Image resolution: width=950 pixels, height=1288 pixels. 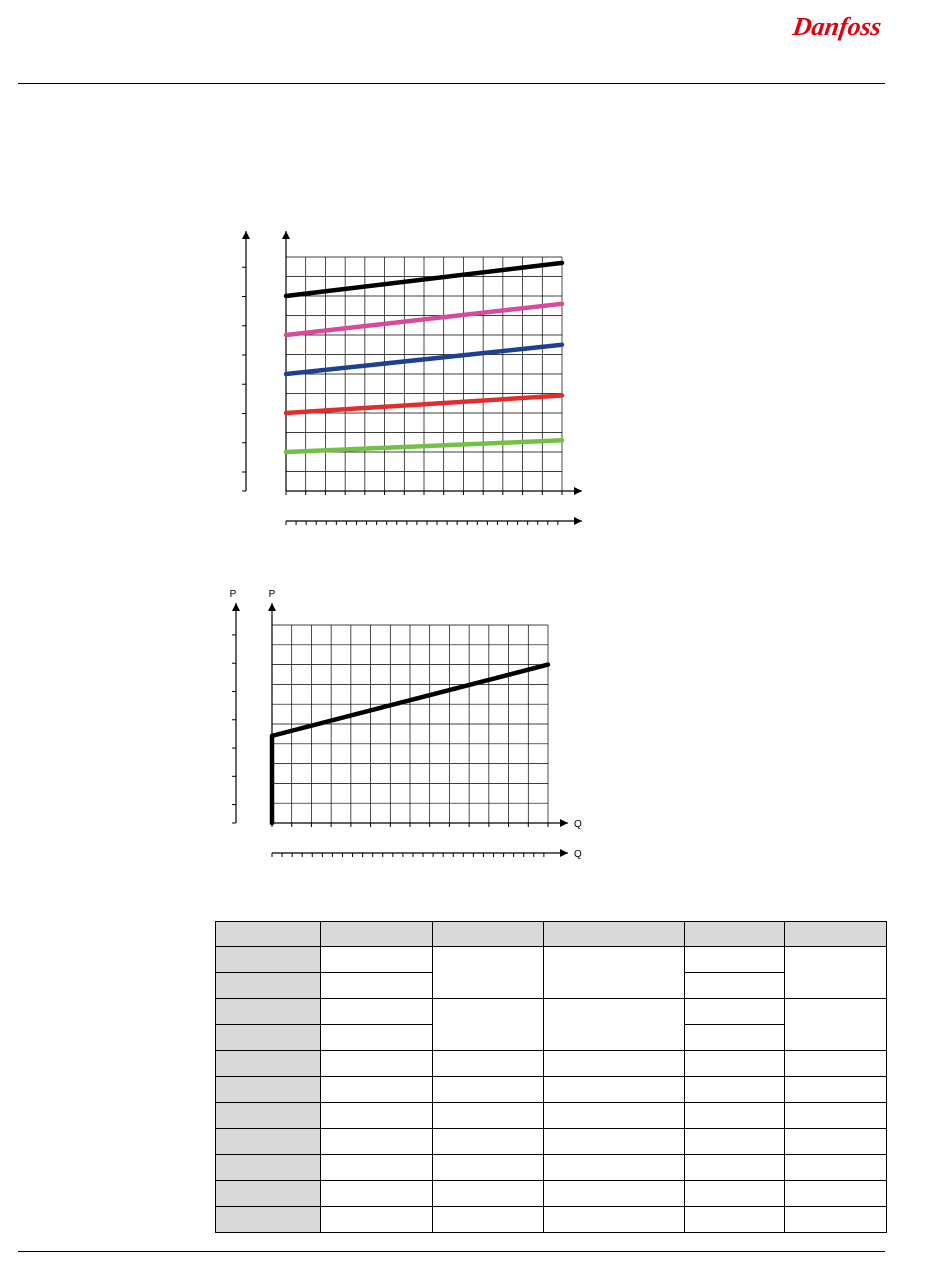 I want to click on table-header-row, so click(x=551, y=934).